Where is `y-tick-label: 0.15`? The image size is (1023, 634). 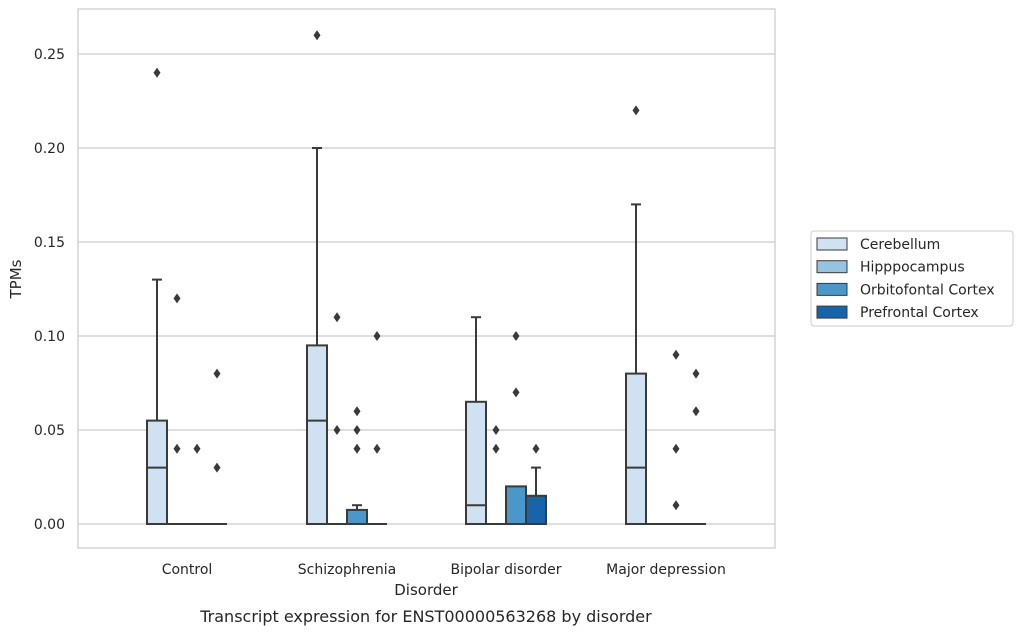 y-tick-label: 0.15 is located at coordinates (49, 243).